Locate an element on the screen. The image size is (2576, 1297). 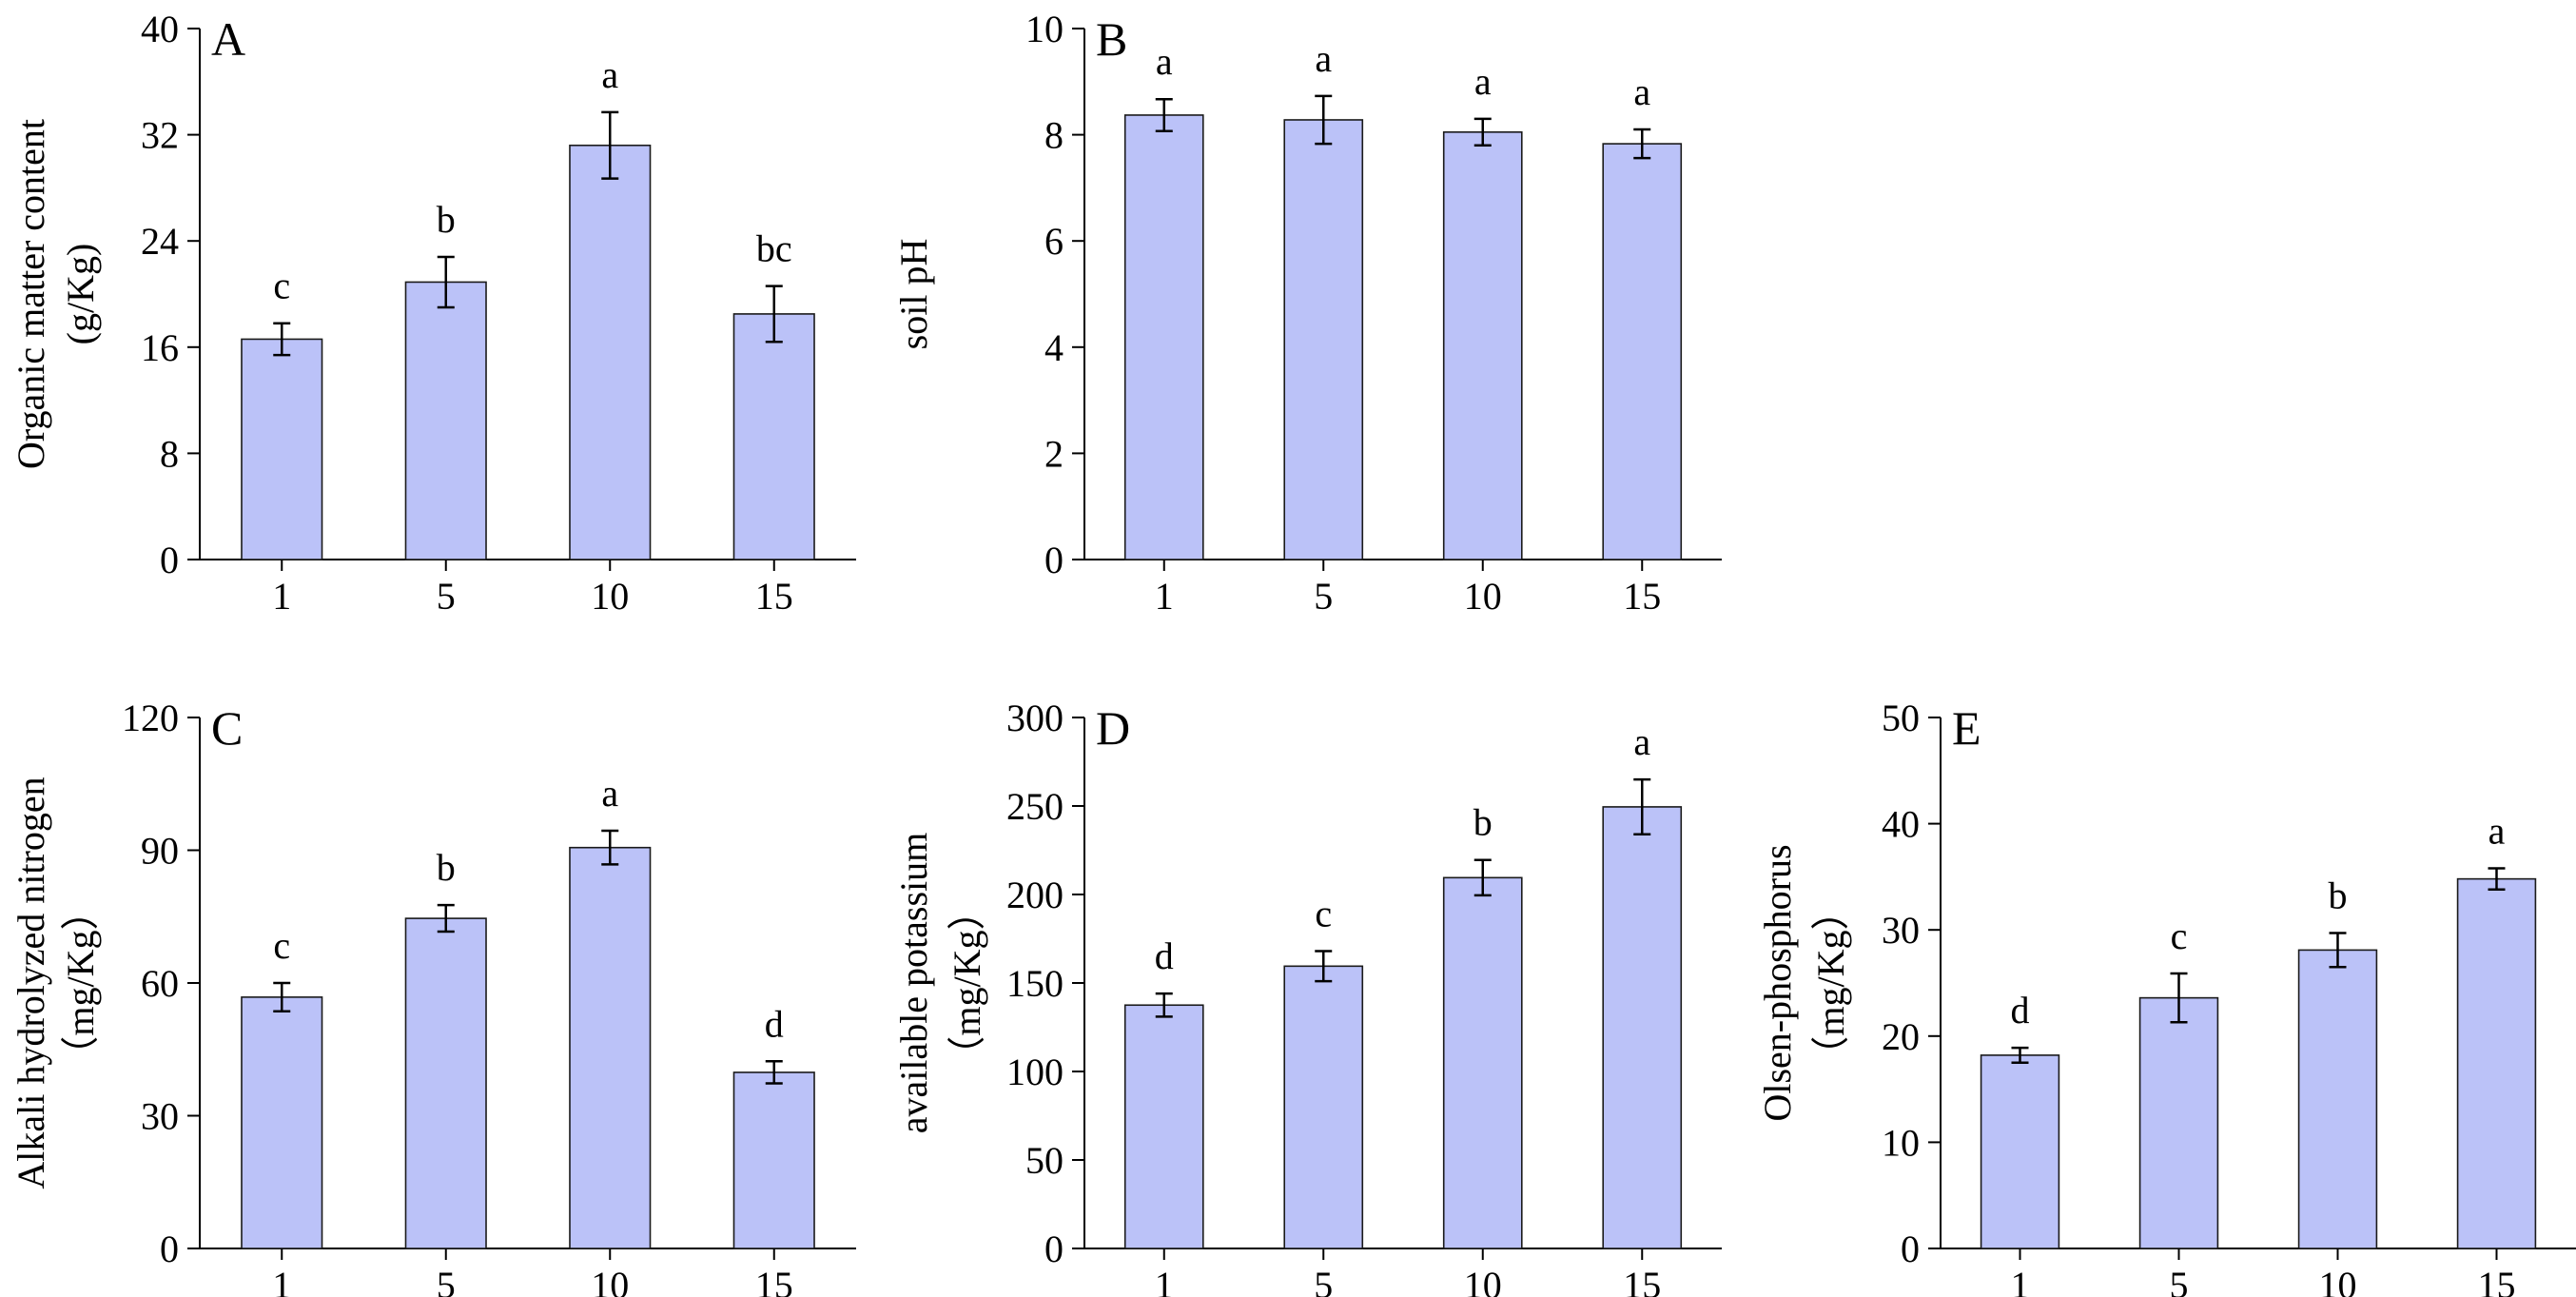
significance-label: bc is located at coordinates (774, 249).